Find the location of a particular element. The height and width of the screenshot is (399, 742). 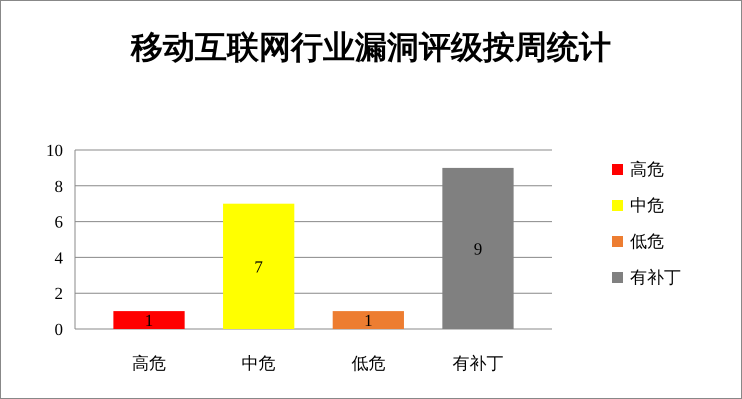

legend-label: 低危 is located at coordinates (647, 242).